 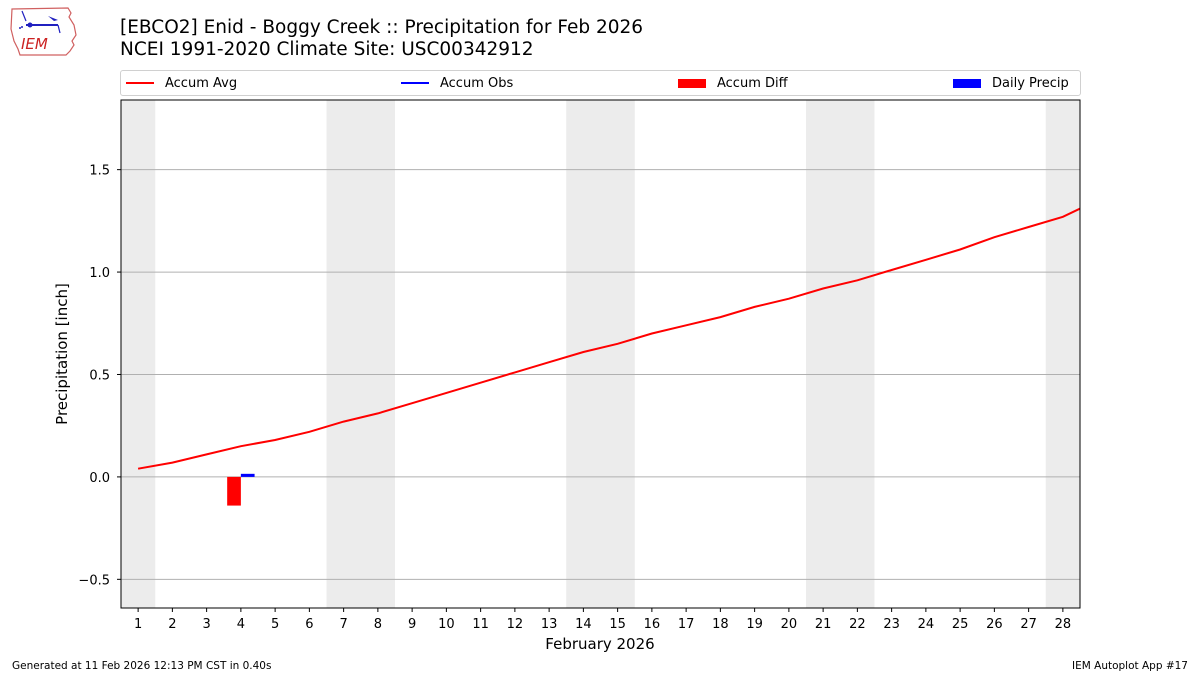 I want to click on x-tick-label: 15, so click(x=617, y=624).